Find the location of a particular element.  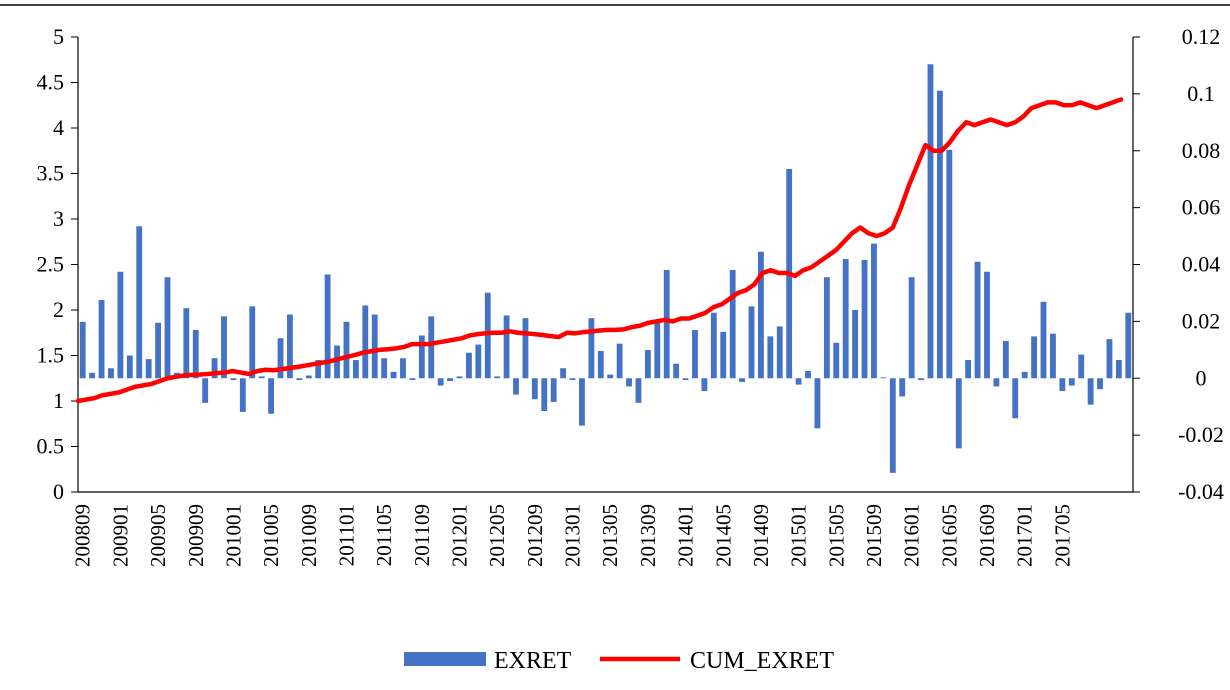

legend: EXRET CUM_EXRET is located at coordinates (619, 661).